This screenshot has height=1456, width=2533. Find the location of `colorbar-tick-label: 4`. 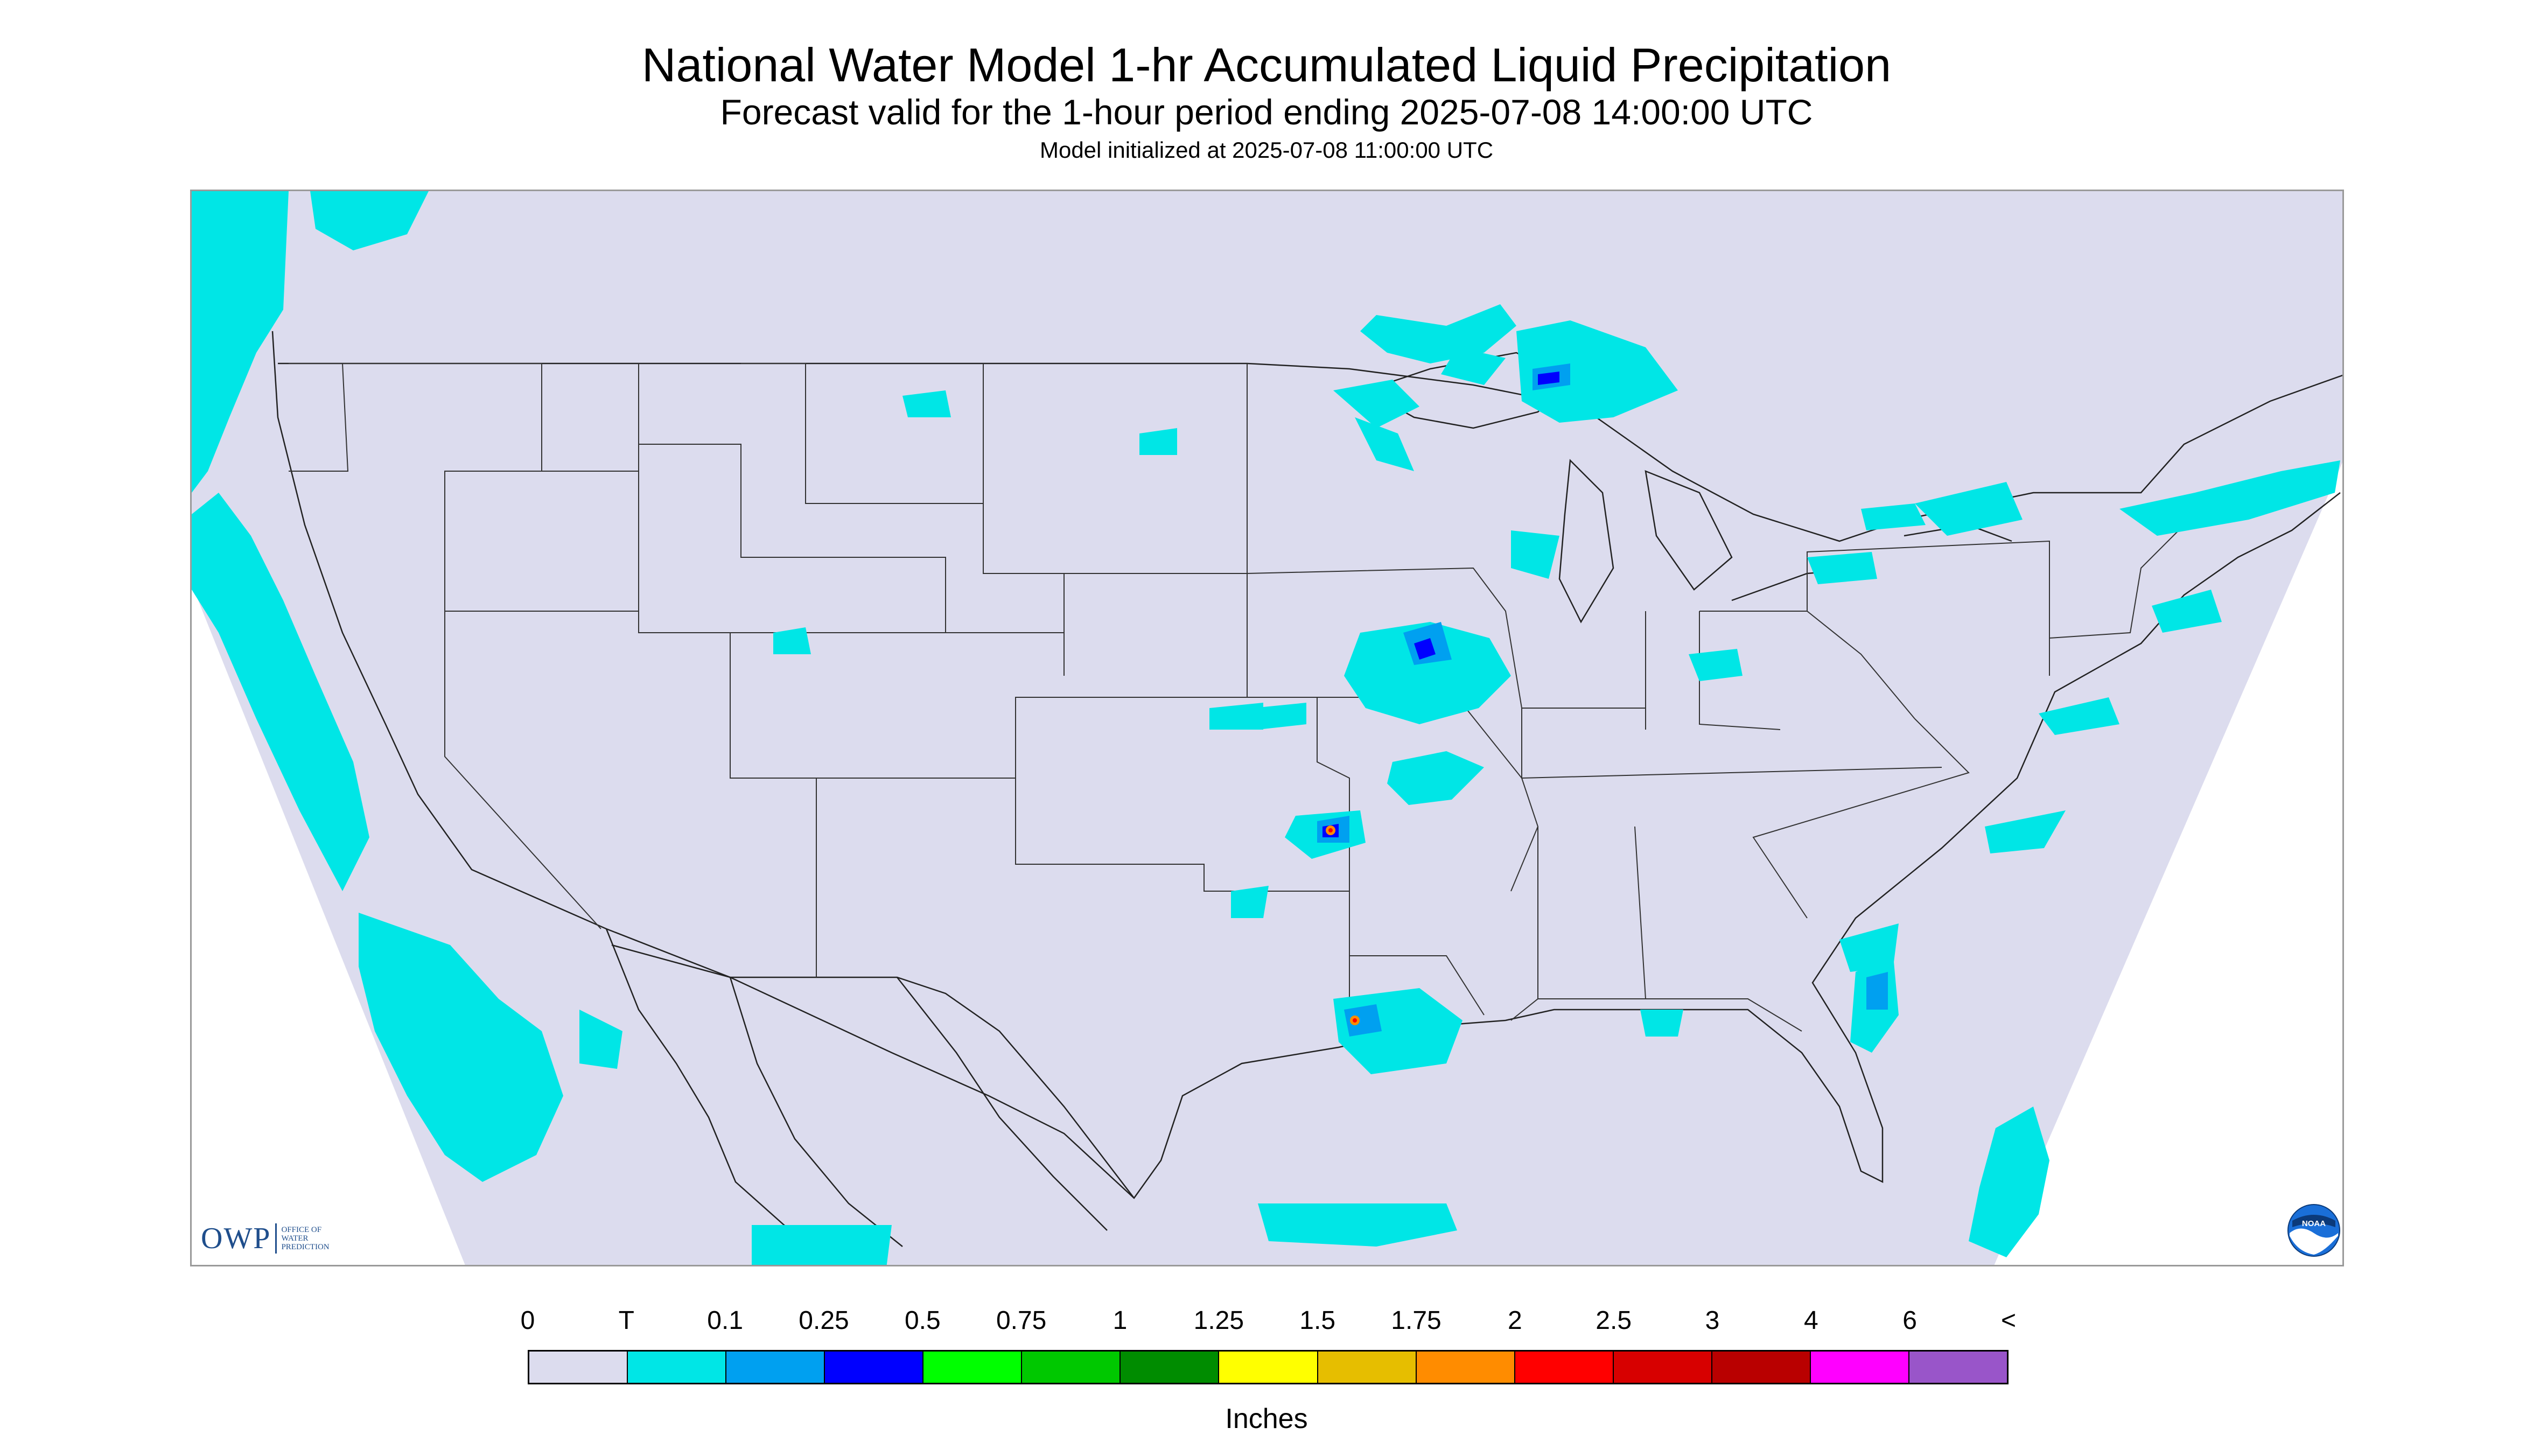

colorbar-tick-label: 4 is located at coordinates (1811, 1320).